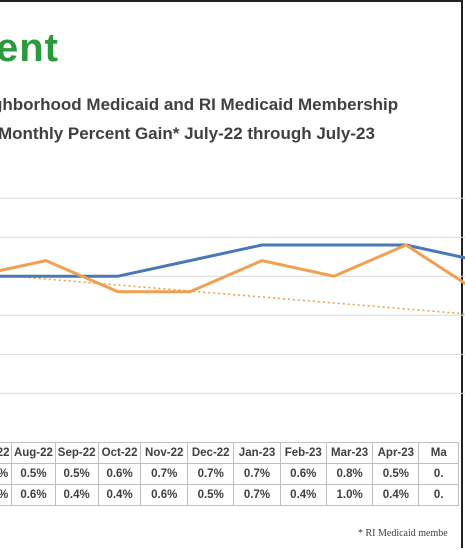 This screenshot has width=465, height=550. Describe the element at coordinates (164, 453) in the screenshot. I see `table-header-cell: Nov-22` at that location.